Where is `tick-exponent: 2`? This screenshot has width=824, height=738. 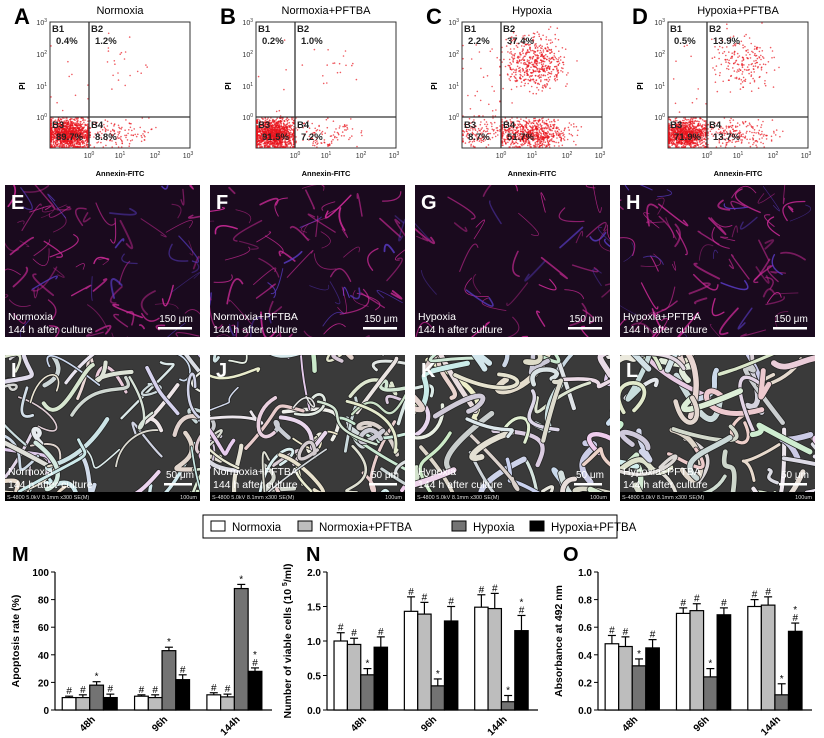
tick-exponent: 2 is located at coordinates (365, 154).